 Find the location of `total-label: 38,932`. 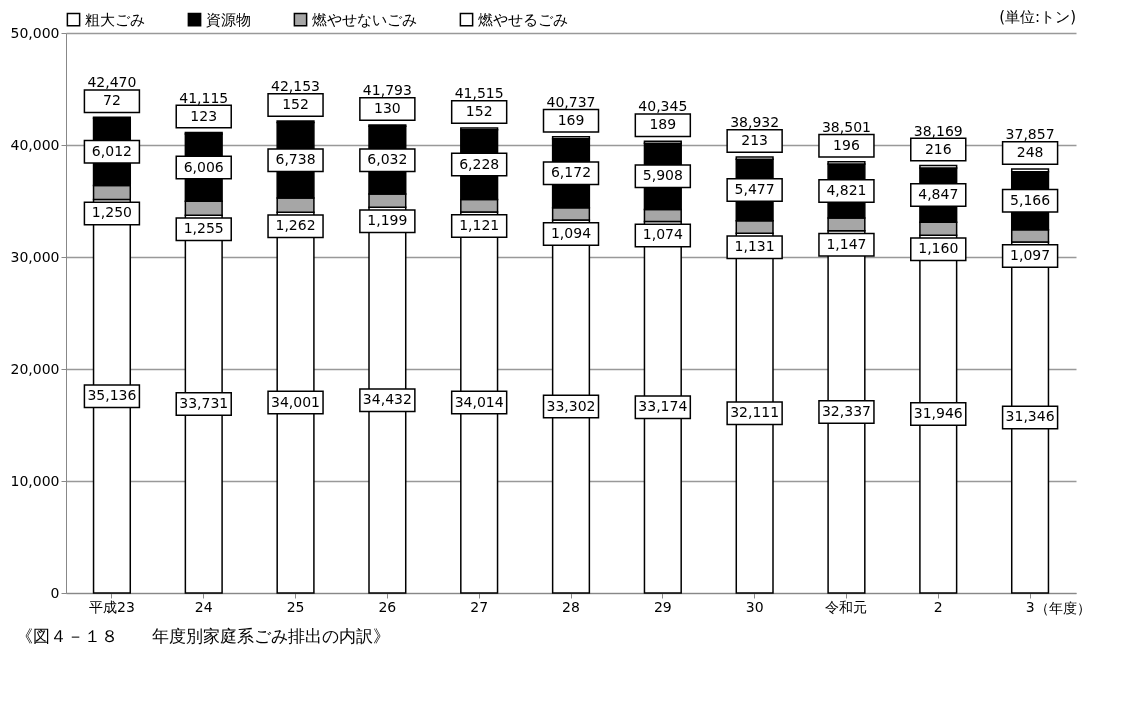

total-label: 38,932 is located at coordinates (755, 121).